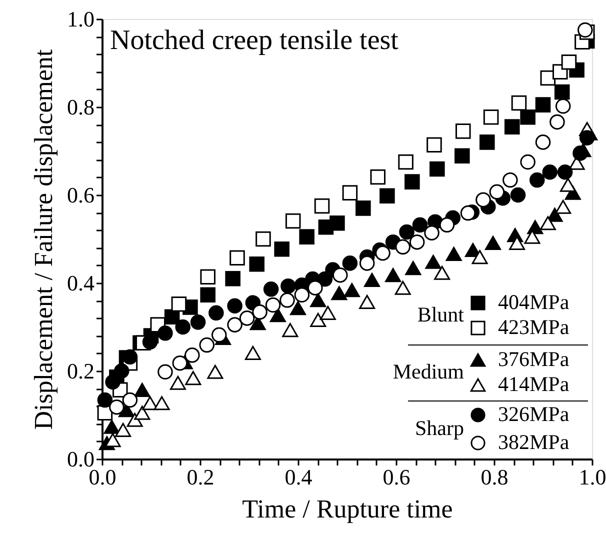 This screenshot has width=606, height=539. What do you see at coordinates (80, 283) in the screenshot?
I see `y-tick-label: 0.4` at bounding box center [80, 283].